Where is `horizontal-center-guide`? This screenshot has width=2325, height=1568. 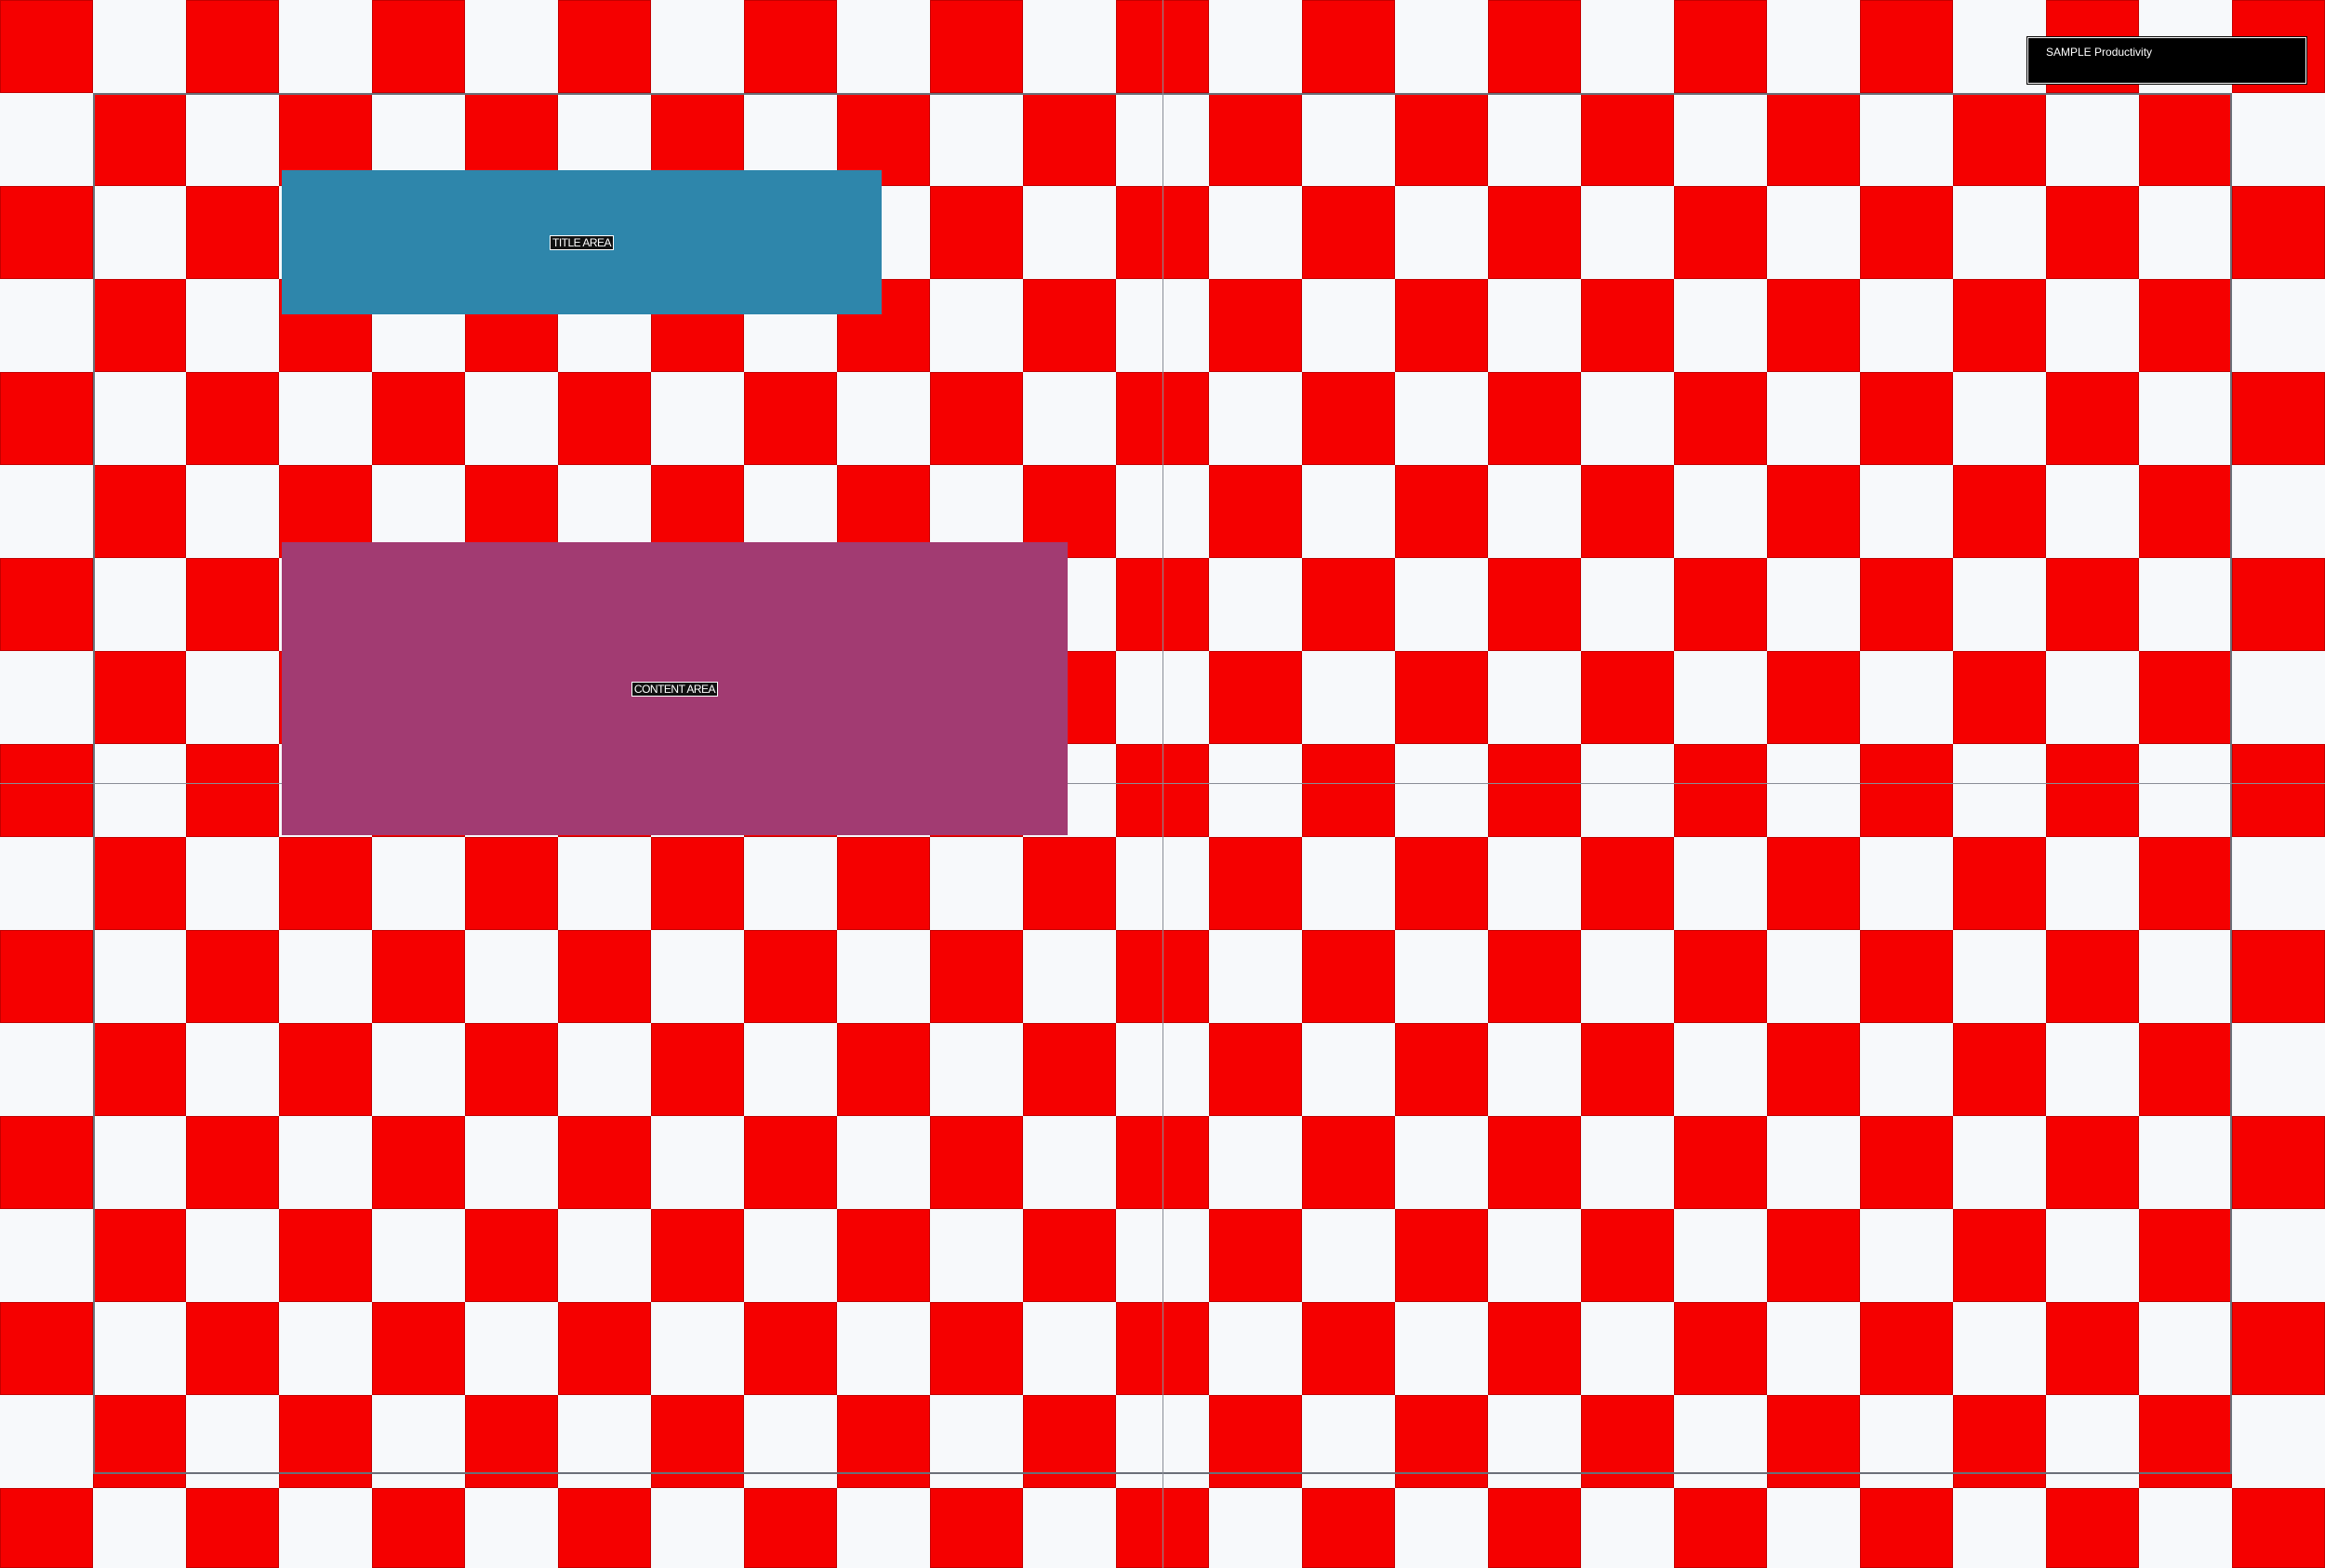
horizontal-center-guide is located at coordinates (1162, 783).